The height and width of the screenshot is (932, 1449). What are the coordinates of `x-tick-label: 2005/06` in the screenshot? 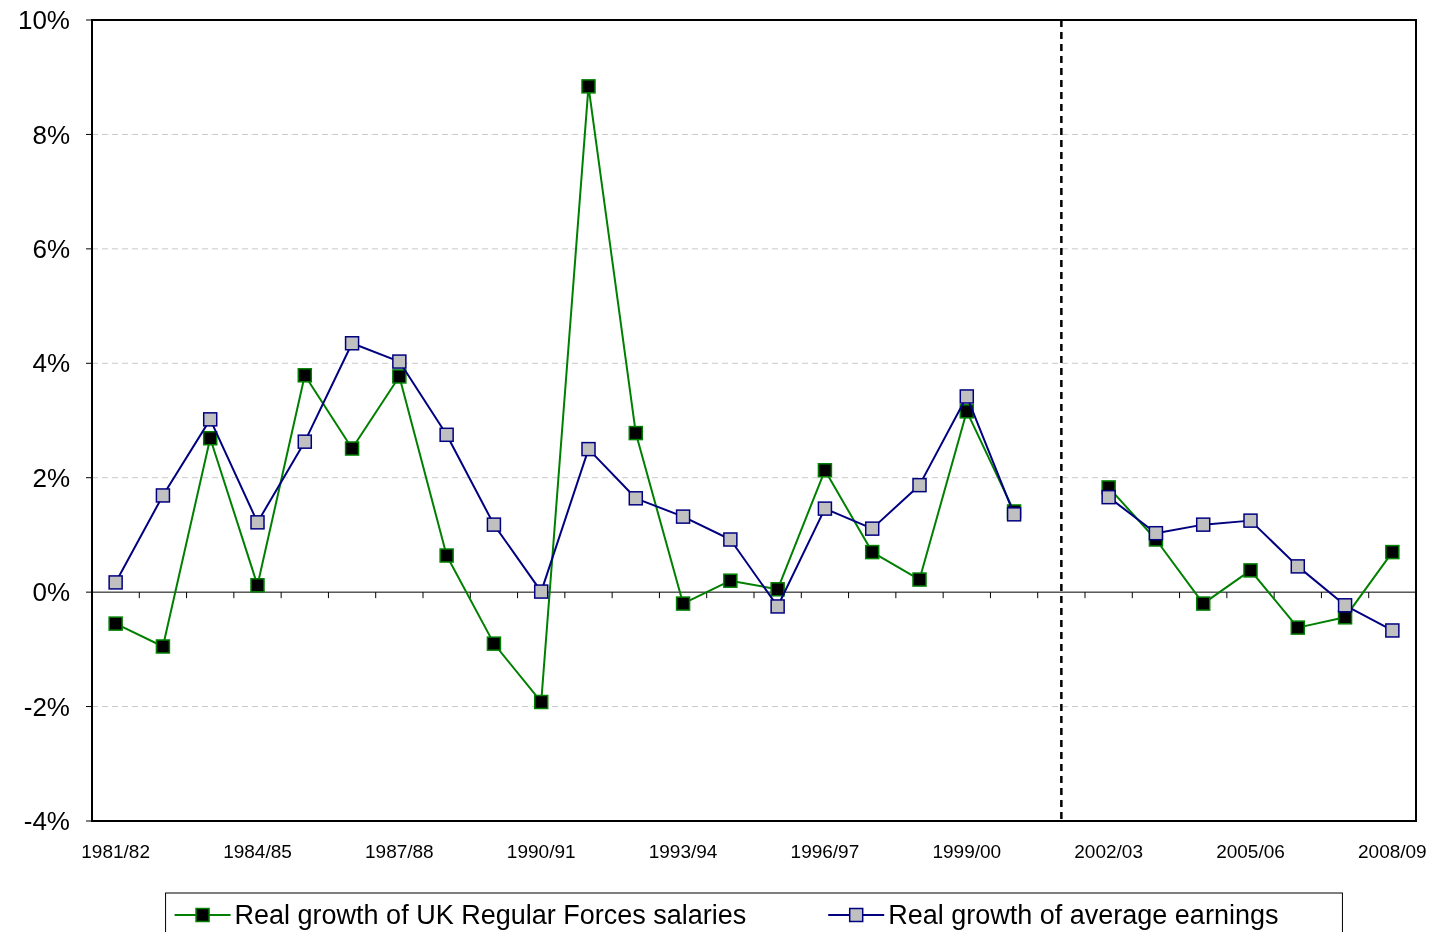 It's located at (1250, 851).